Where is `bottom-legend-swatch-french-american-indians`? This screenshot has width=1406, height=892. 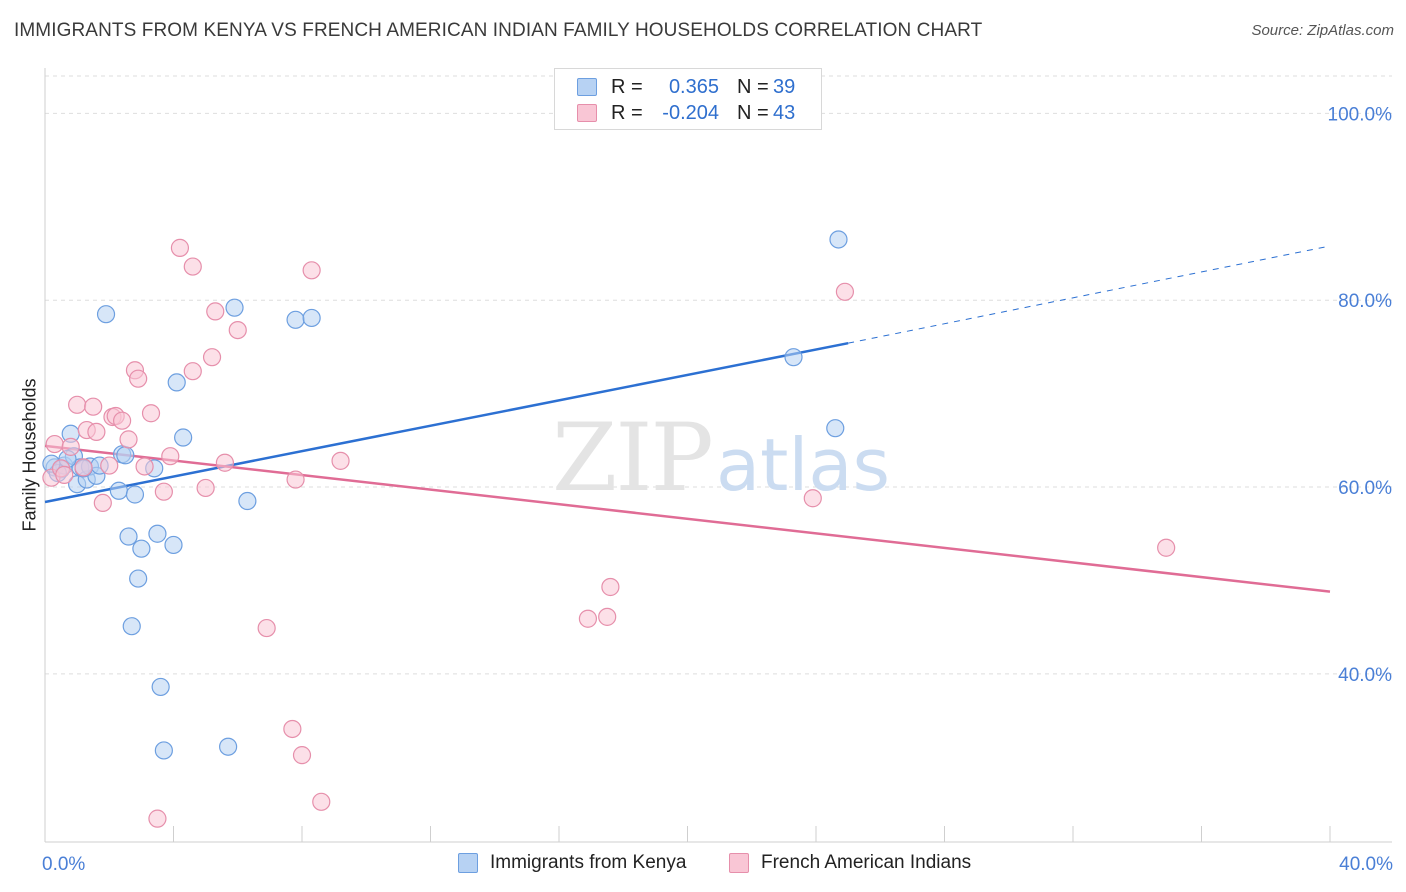
bottom-legend-swatch-french-american-indians is located at coordinates (739, 863).